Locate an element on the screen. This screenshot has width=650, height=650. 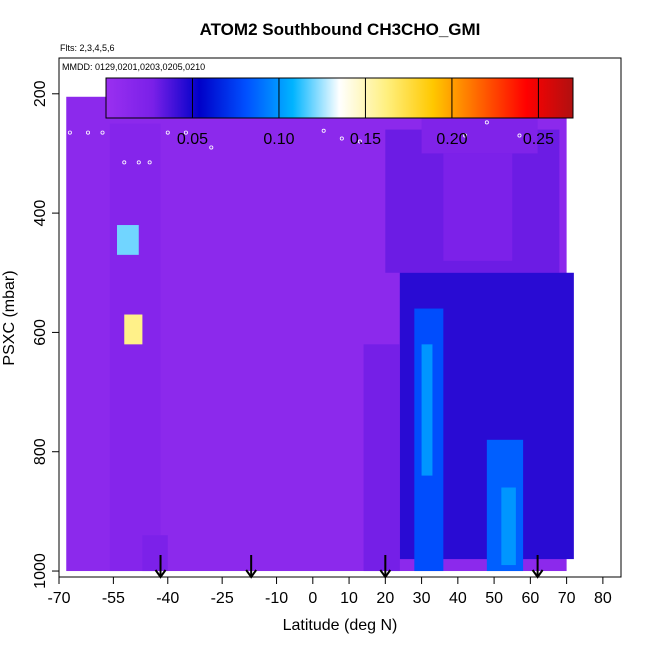
x-tick-label: 80 is located at coordinates (603, 598).